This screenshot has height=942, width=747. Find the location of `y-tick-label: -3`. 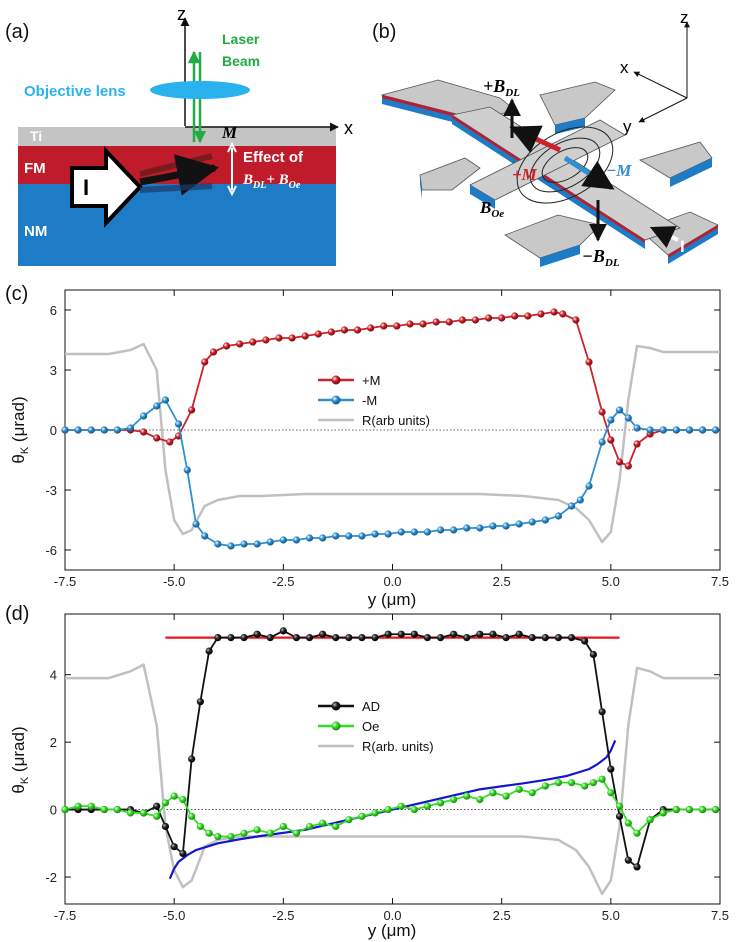

y-tick-label: -3 is located at coordinates (51, 490).